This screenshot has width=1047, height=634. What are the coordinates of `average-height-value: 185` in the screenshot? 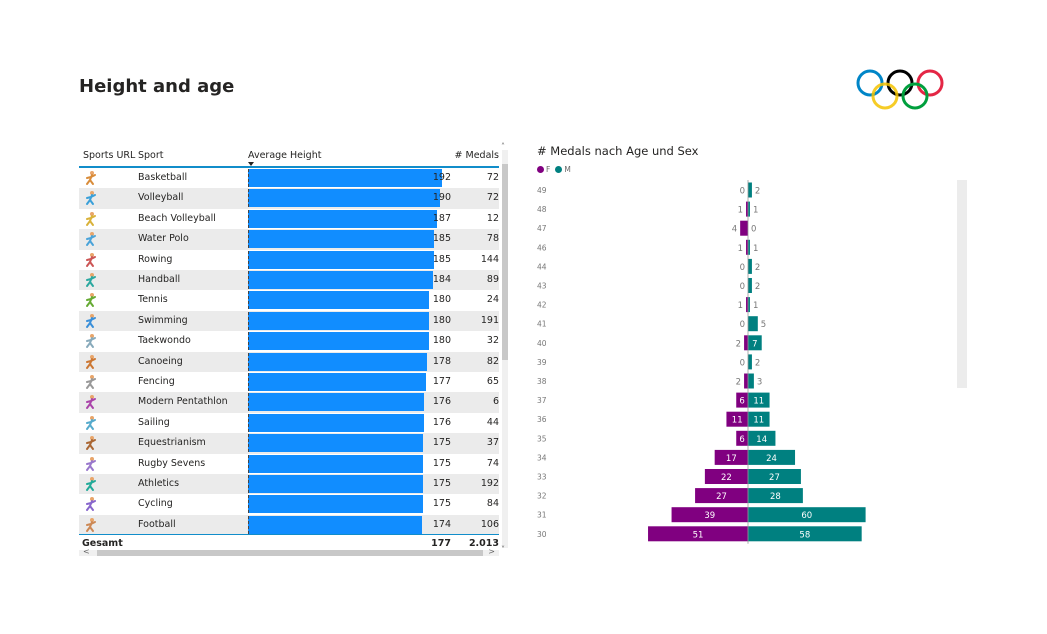 It's located at (441, 259).